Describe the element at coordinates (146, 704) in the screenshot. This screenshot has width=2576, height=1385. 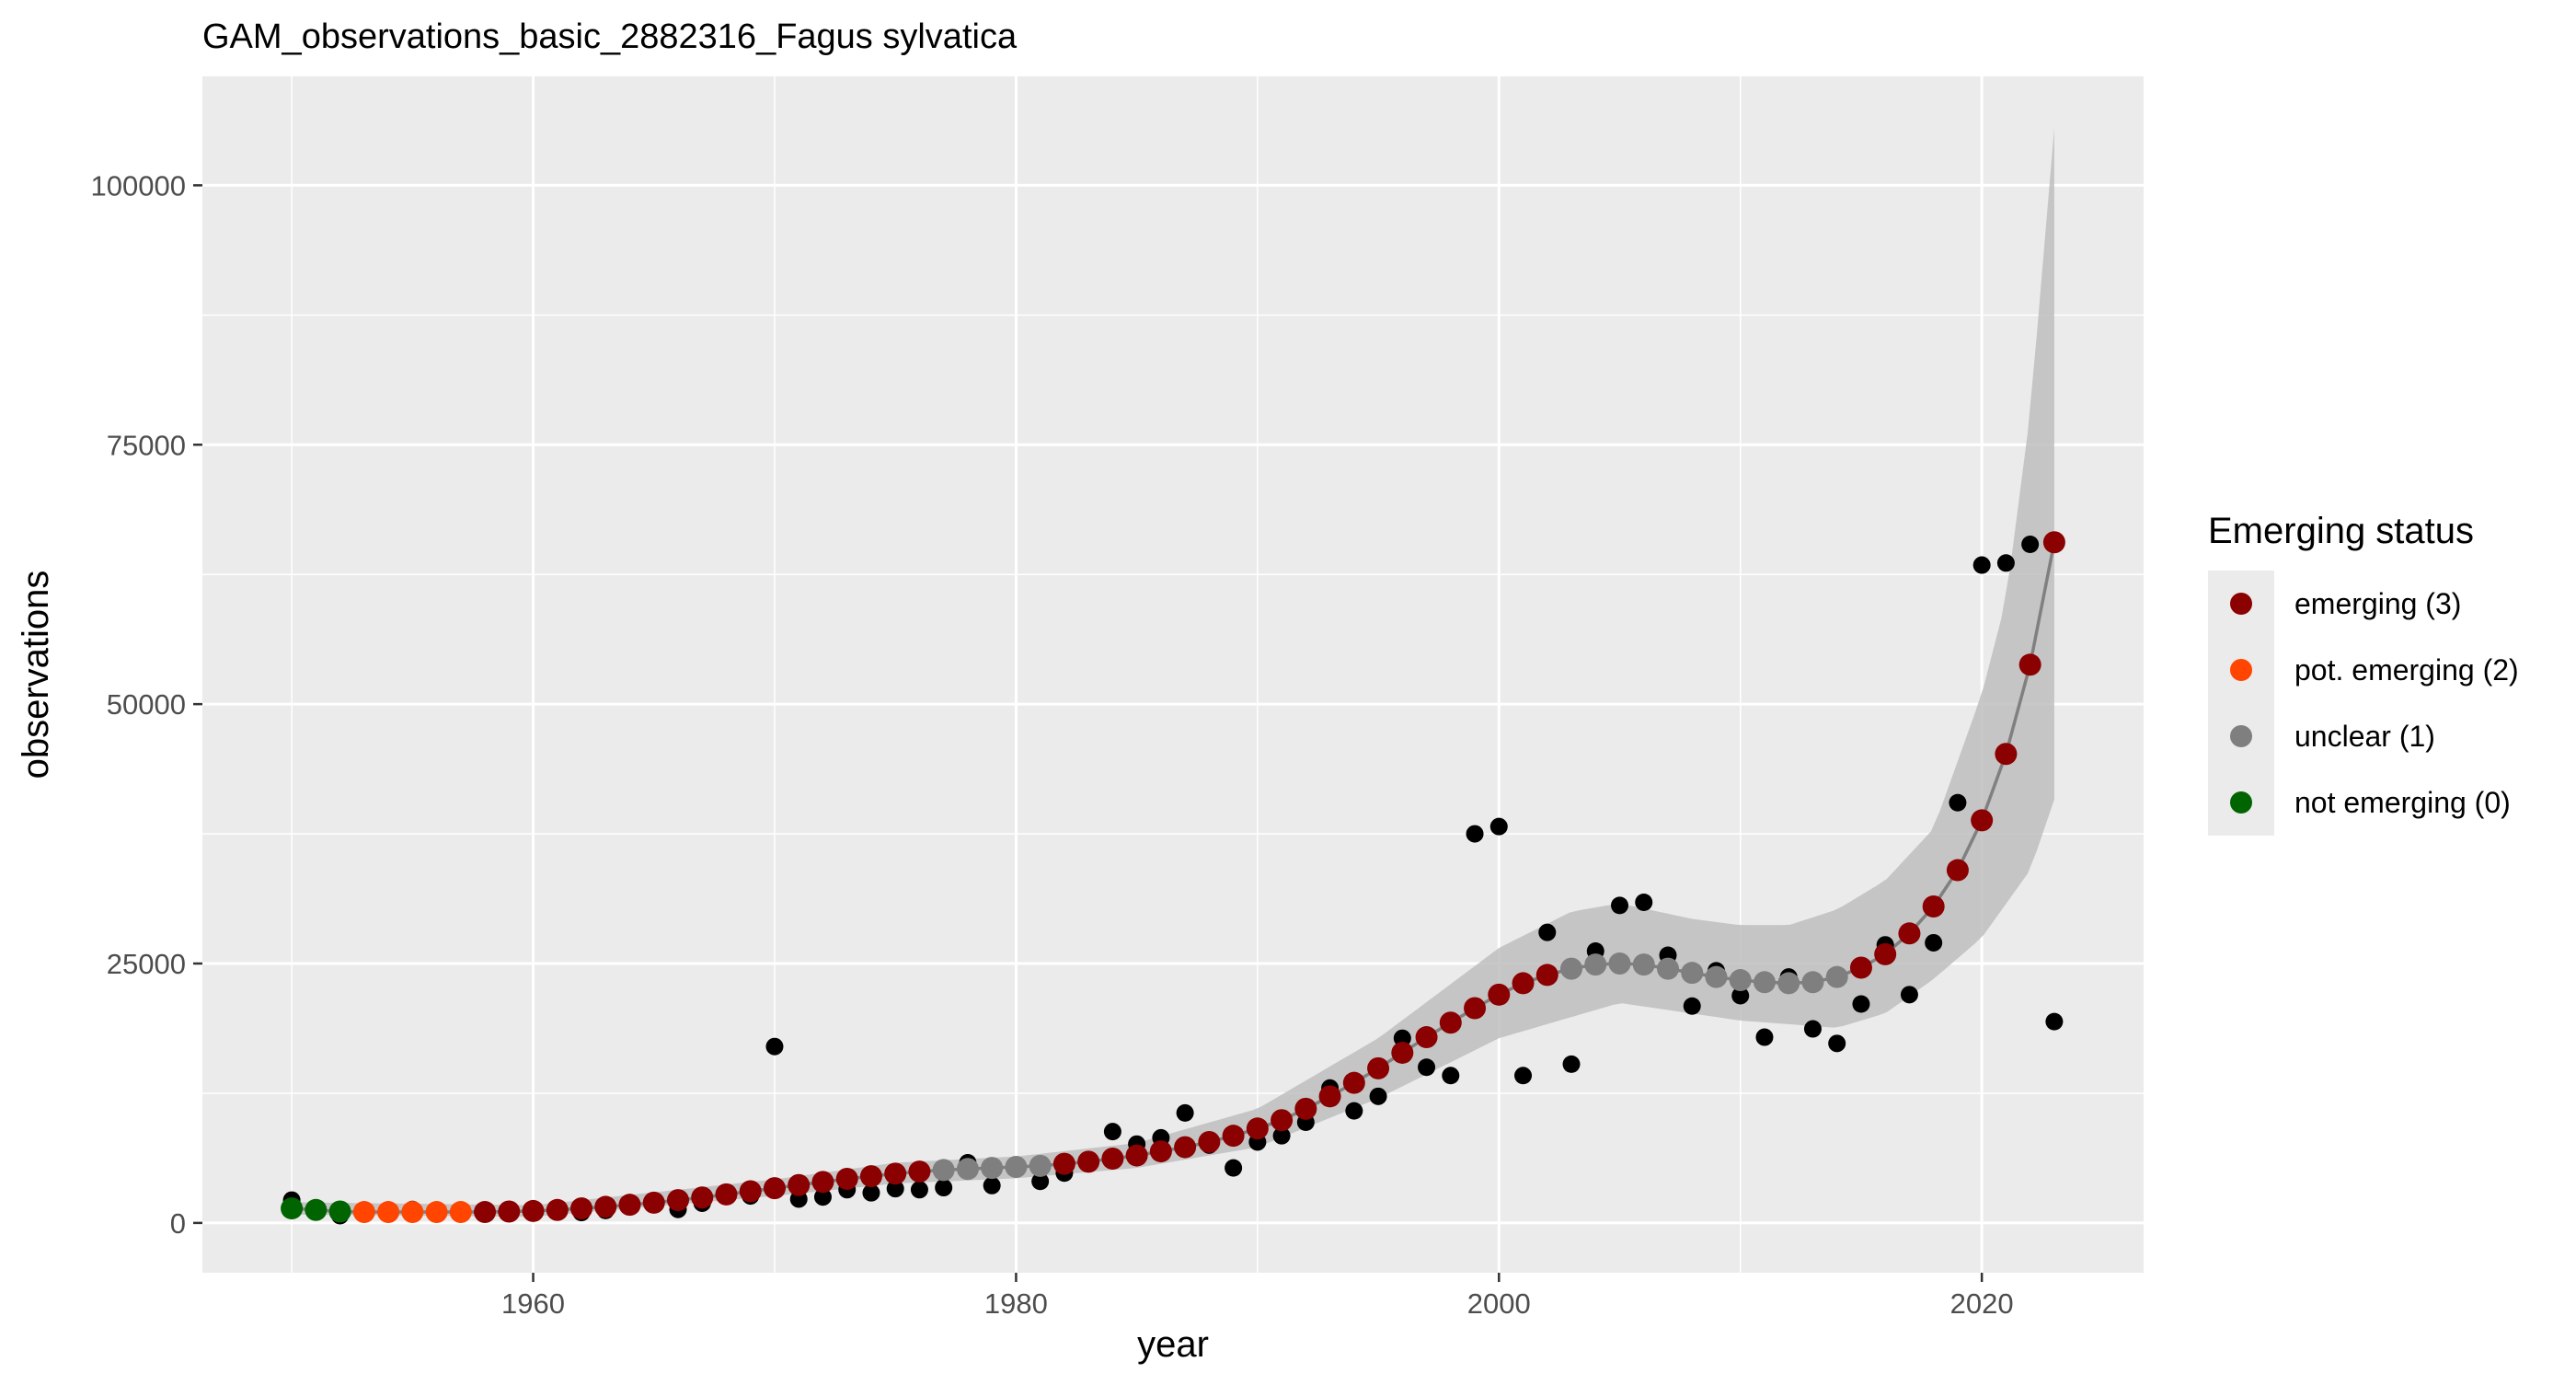
I see `y-axis: 0 25000 50000 75000 100000` at that location.